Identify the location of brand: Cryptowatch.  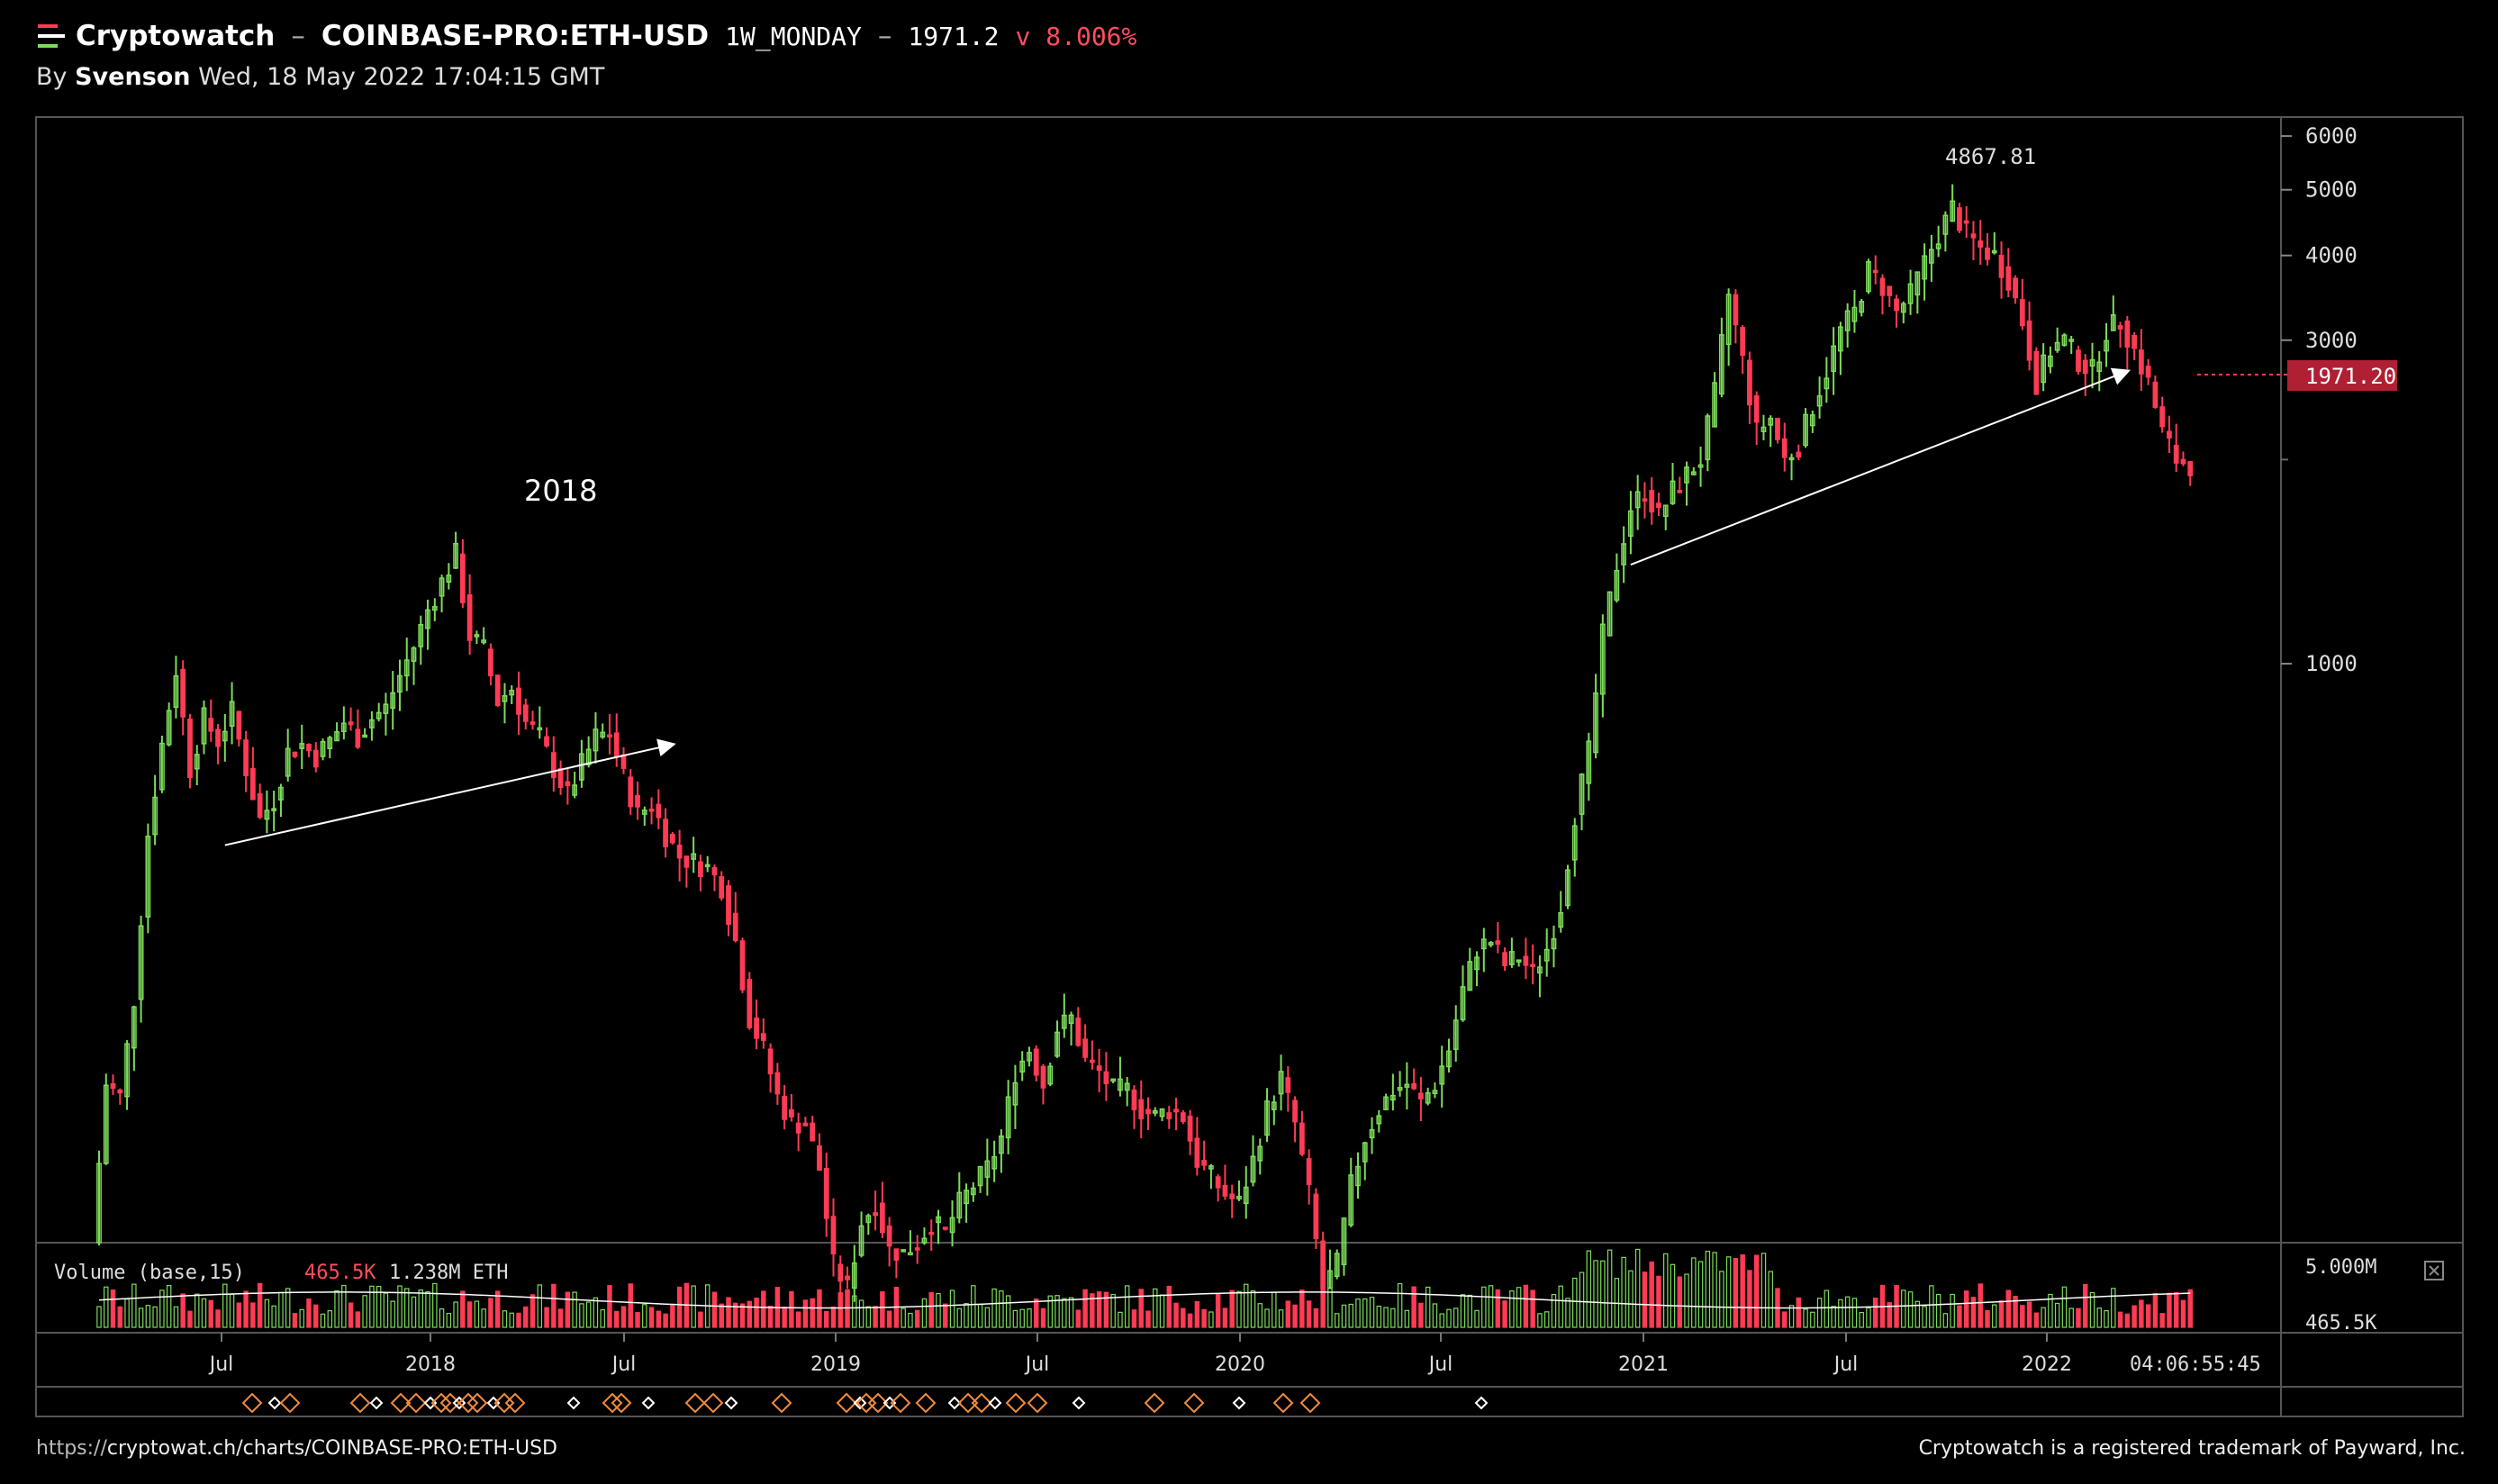
(155, 36).